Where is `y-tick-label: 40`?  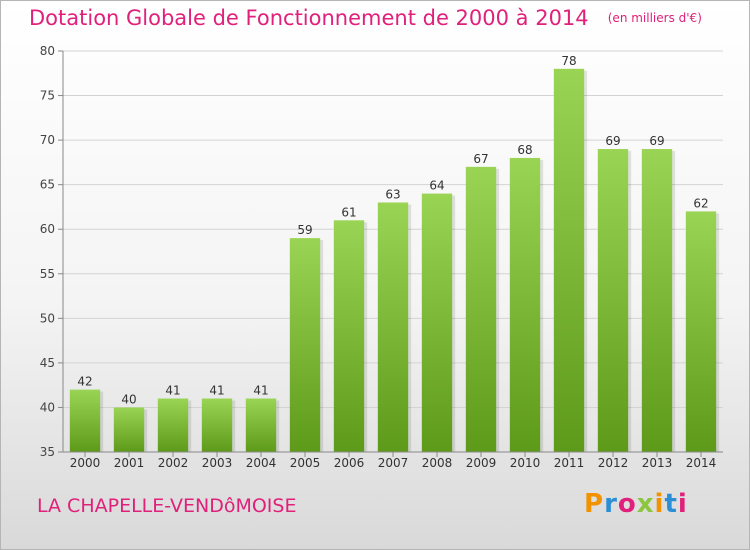
y-tick-label: 40 is located at coordinates (47, 407).